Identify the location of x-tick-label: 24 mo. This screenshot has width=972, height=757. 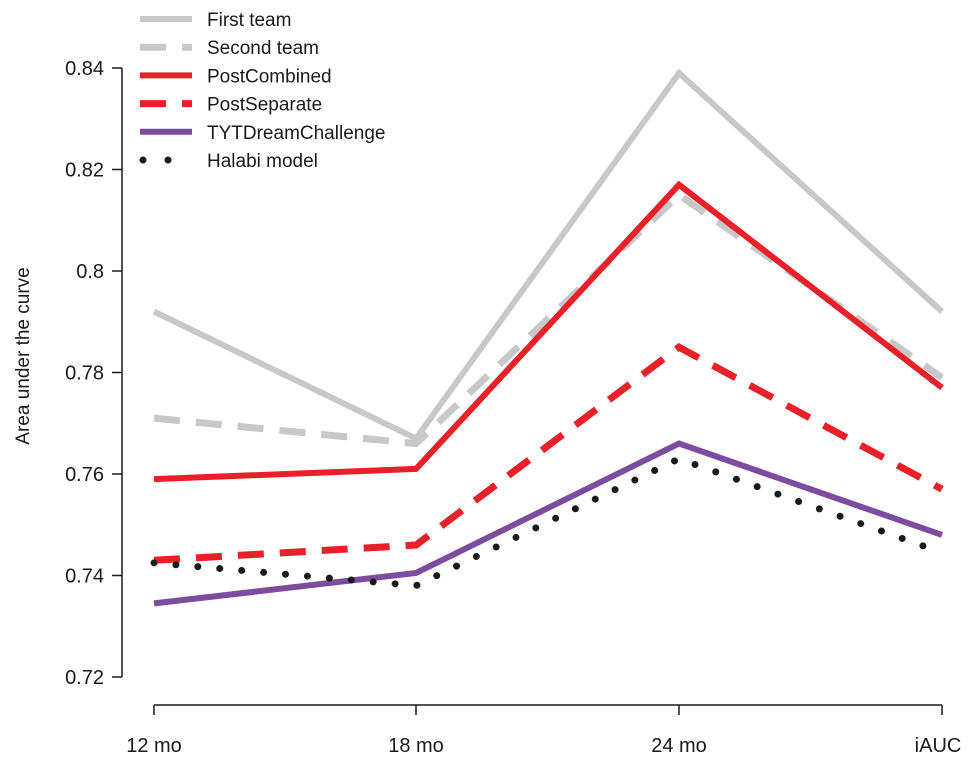
(679, 746).